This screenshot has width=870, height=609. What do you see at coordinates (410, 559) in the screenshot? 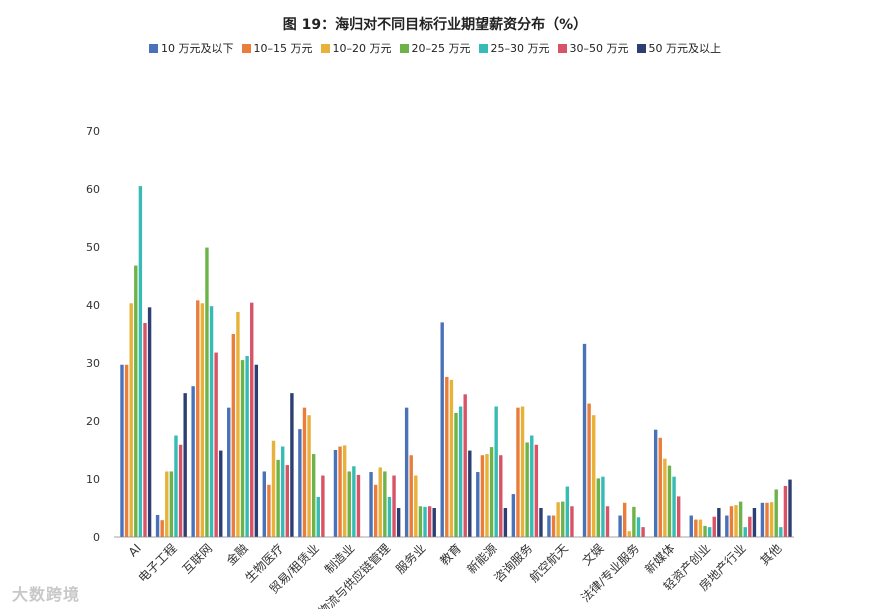
I see `x-tick-label: 服务业` at bounding box center [410, 559].